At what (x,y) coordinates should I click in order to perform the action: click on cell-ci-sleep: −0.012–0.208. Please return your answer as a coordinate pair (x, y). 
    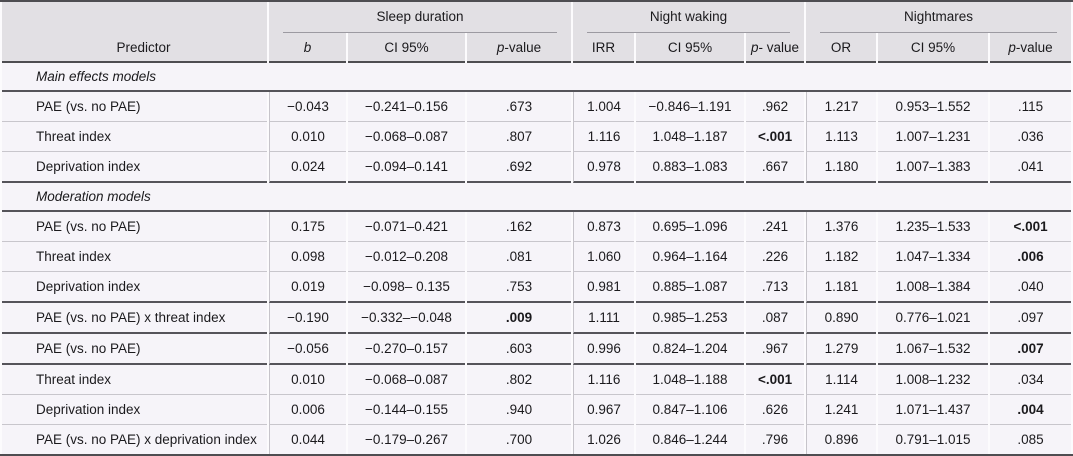
    Looking at the image, I should click on (406, 257).